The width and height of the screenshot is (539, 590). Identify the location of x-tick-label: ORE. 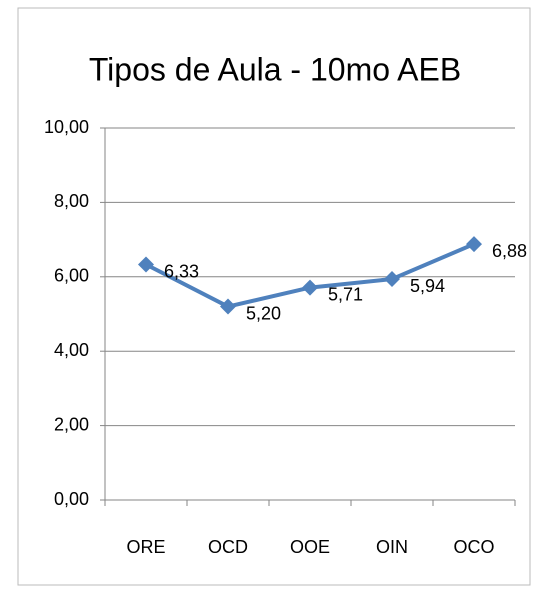
(145, 547).